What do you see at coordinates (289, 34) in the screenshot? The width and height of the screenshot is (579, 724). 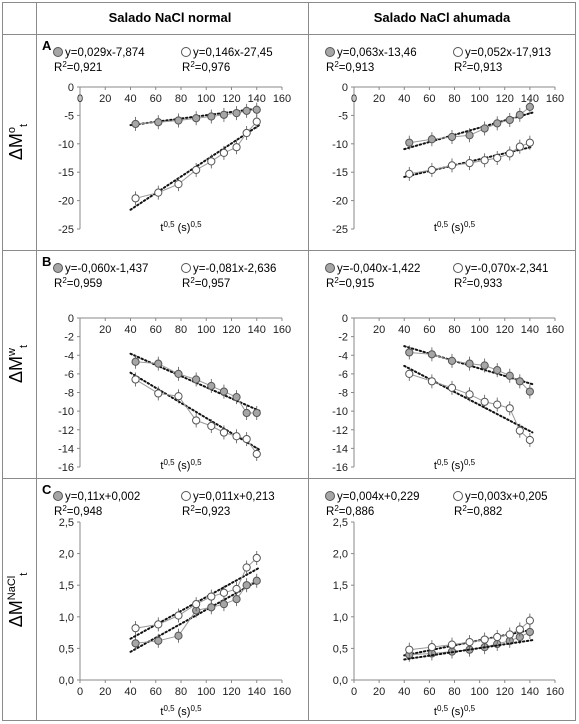 I see `header-divider` at bounding box center [289, 34].